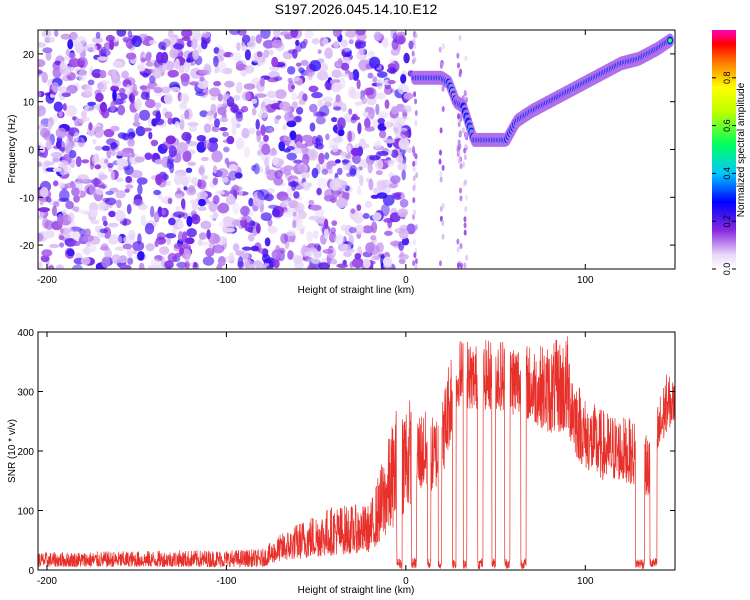 The width and height of the screenshot is (750, 600). Describe the element at coordinates (724, 149) in the screenshot. I see `colorbar-gradient` at that location.